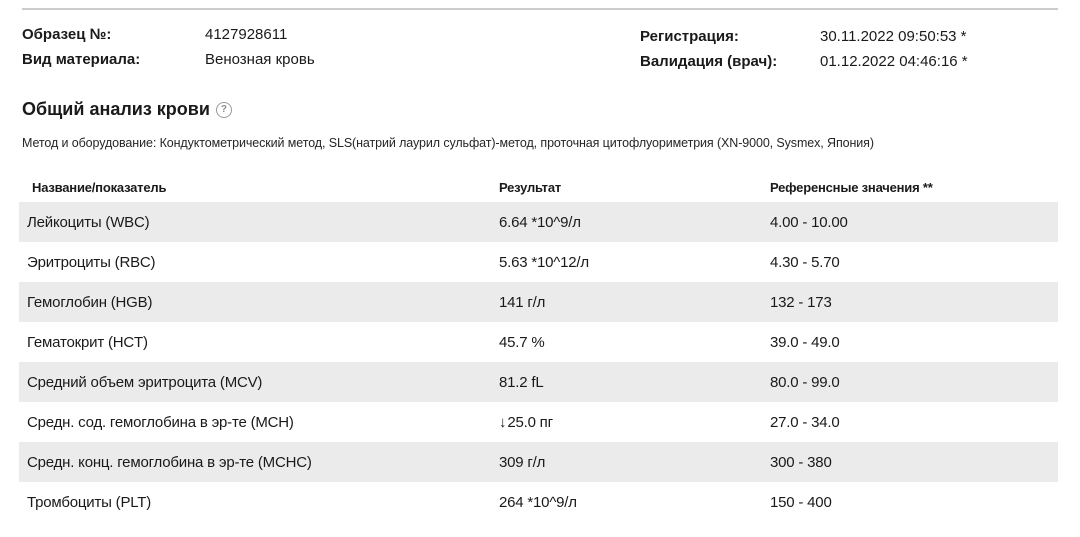 The height and width of the screenshot is (537, 1080). What do you see at coordinates (522, 302) in the screenshot?
I see `result-value: 141 г/л` at bounding box center [522, 302].